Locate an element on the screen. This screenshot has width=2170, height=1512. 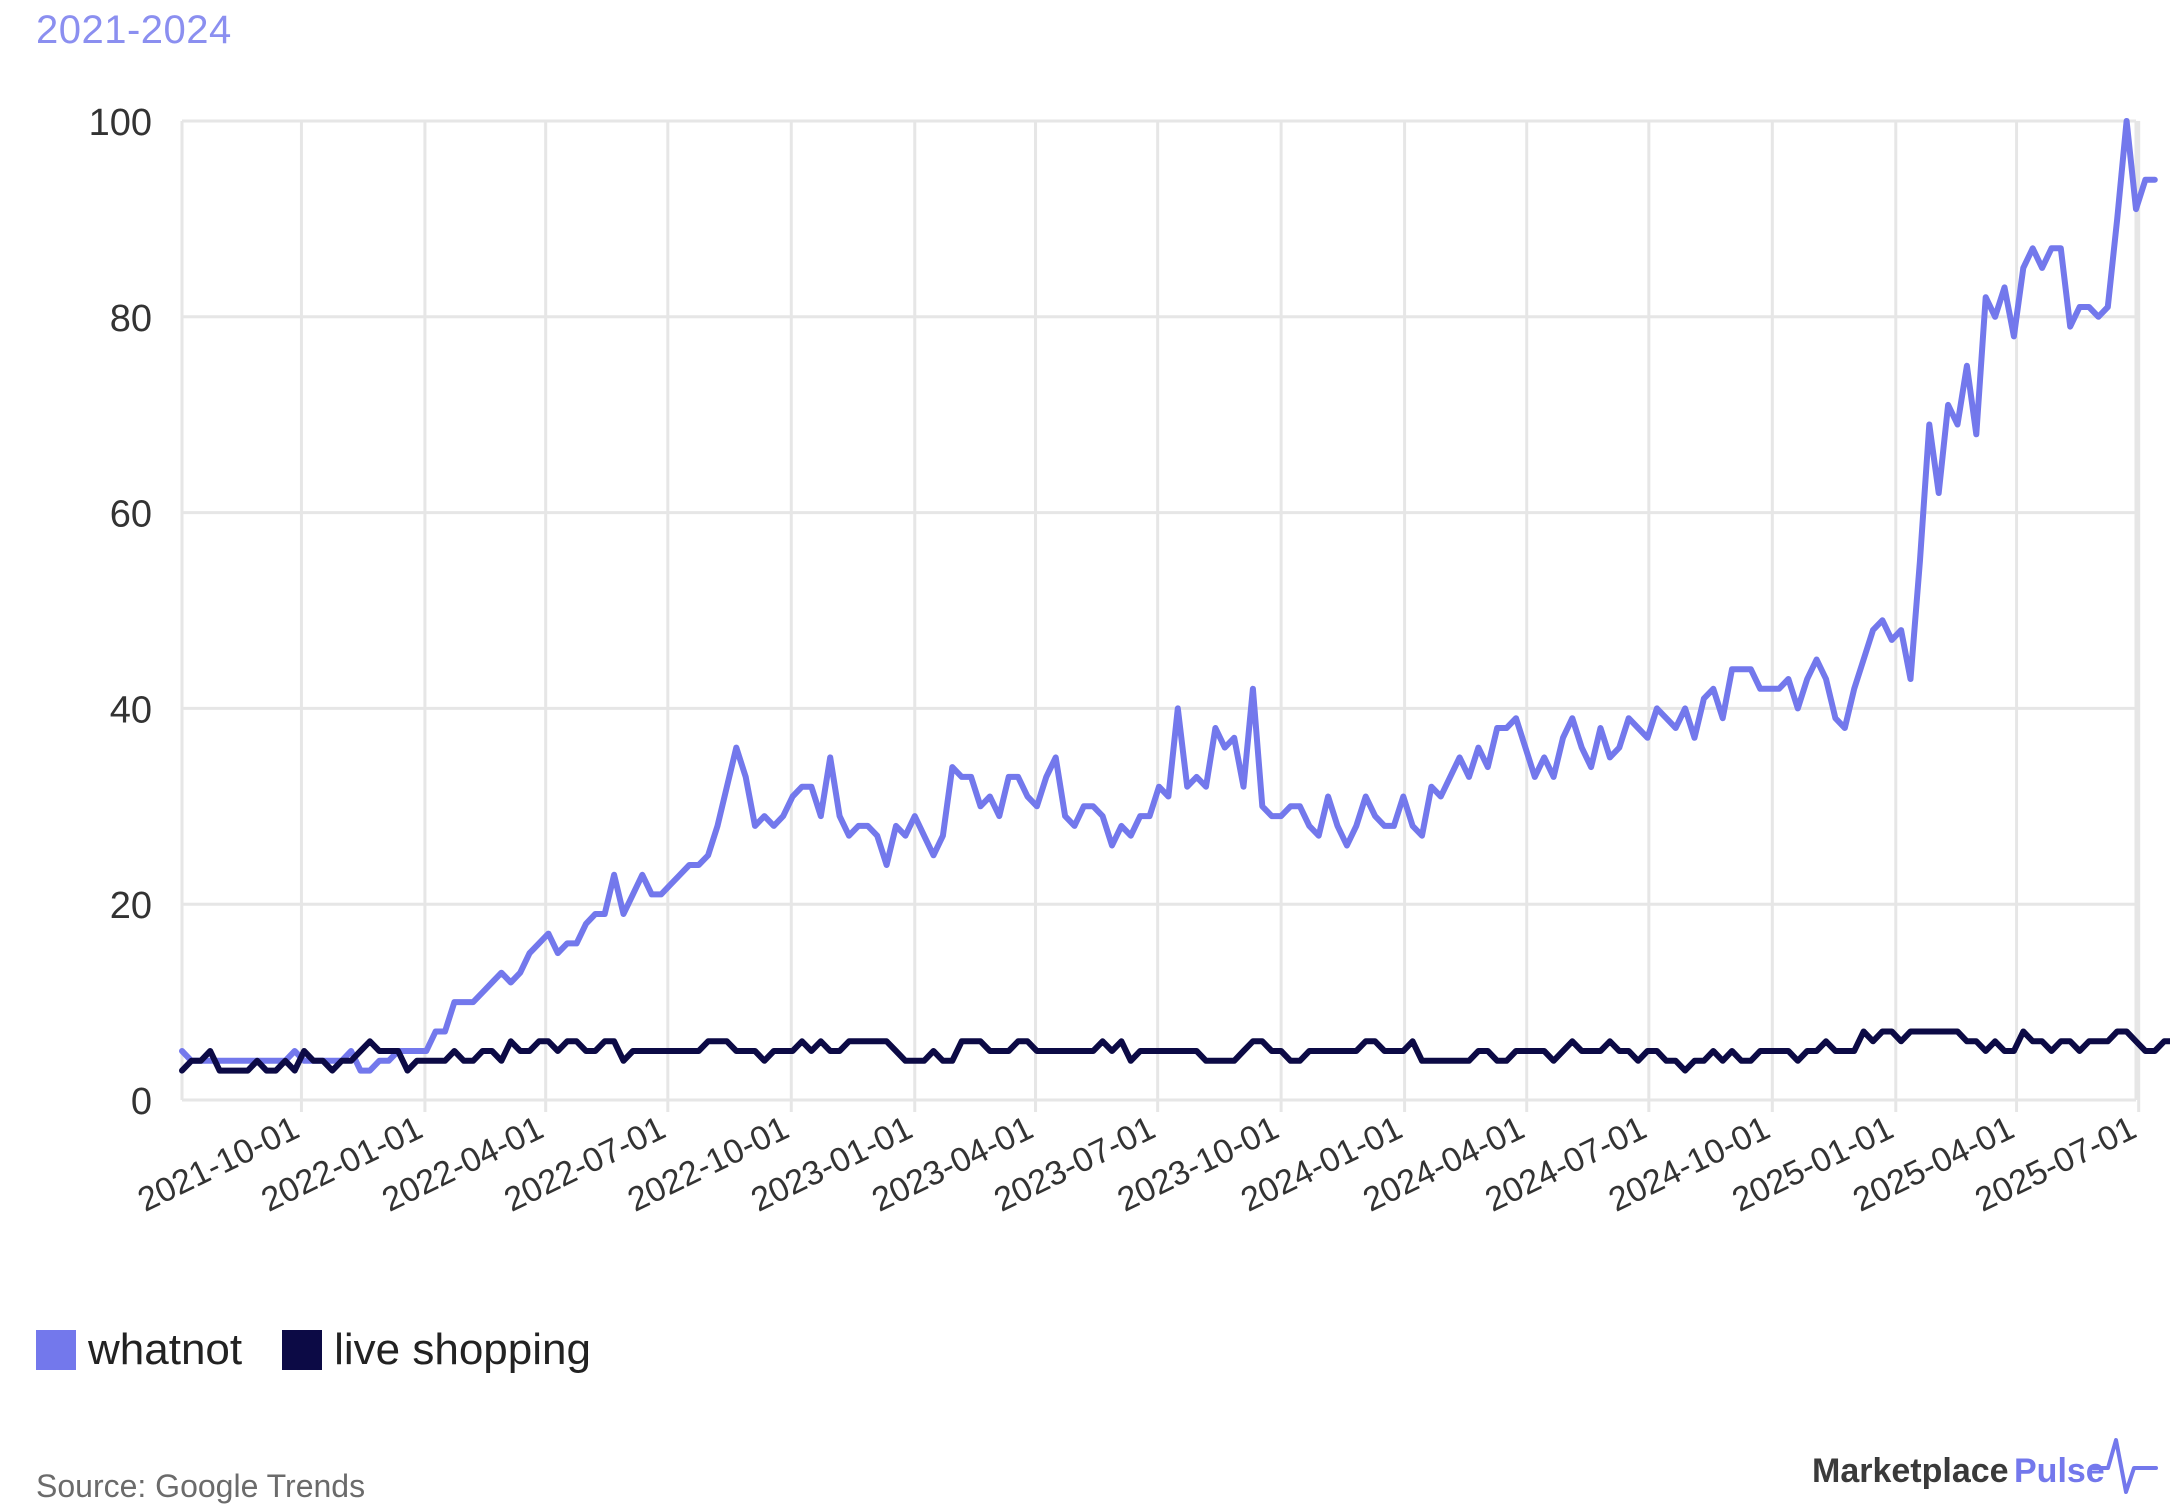
y-axis-ticks: 0 20 40 60 80 100 is located at coordinates (120, 612).